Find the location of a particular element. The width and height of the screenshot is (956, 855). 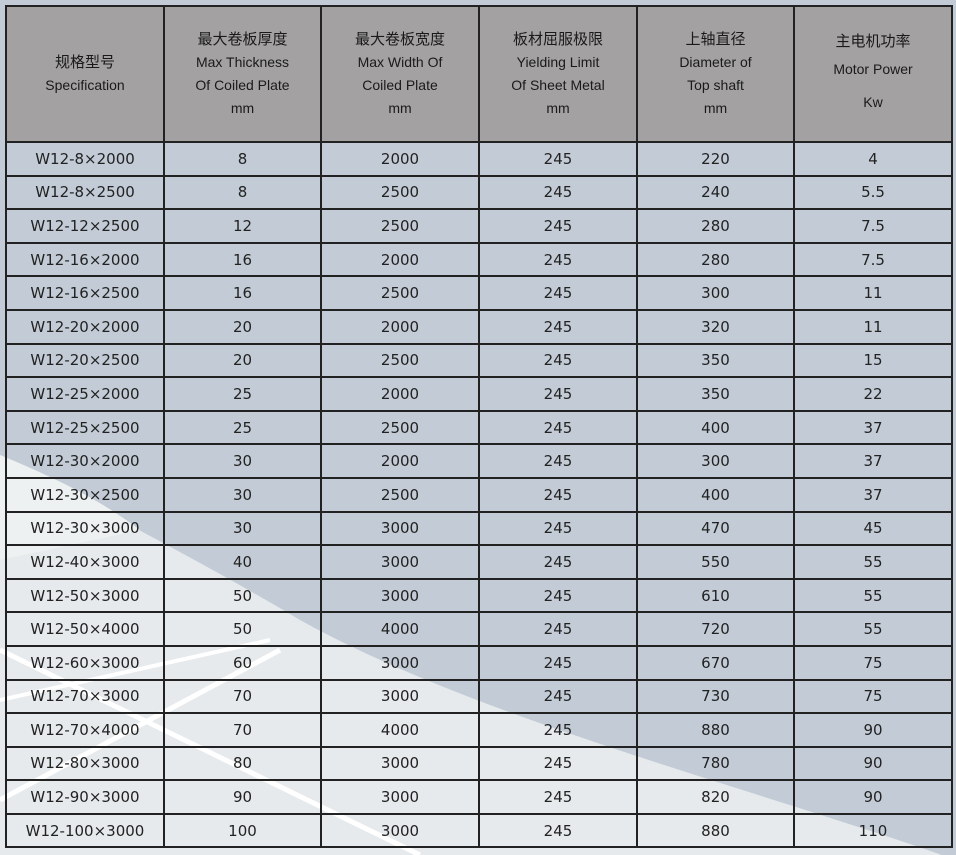

header-top-shaft-diameter: 上轴直径 Diameter of Top shaft mm is located at coordinates (715, 74).